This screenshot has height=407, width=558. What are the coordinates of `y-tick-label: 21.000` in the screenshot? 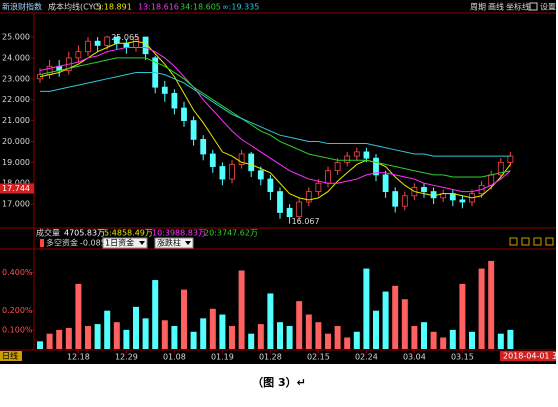 It's located at (16, 120).